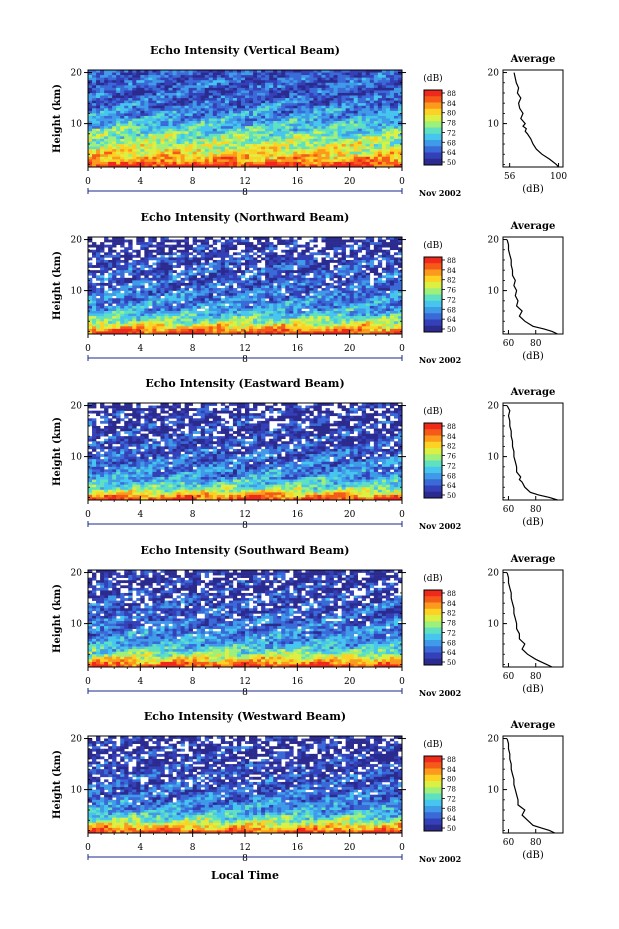  What do you see at coordinates (433, 137) in the screenshot?
I see `colorbar-swatch` at bounding box center [433, 137].